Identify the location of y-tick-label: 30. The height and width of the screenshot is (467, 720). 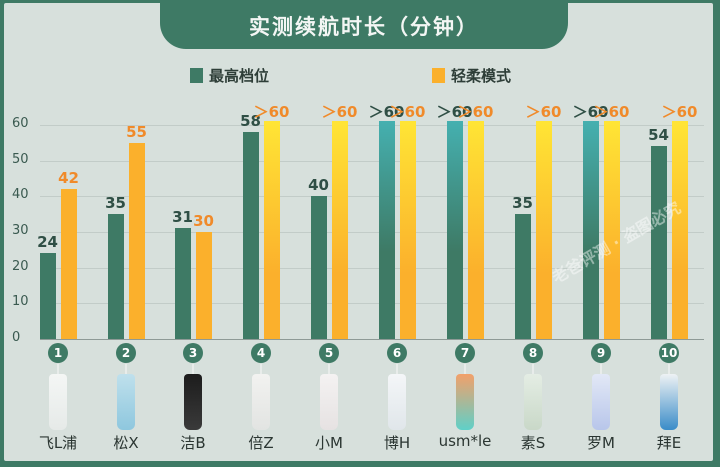
(20, 230).